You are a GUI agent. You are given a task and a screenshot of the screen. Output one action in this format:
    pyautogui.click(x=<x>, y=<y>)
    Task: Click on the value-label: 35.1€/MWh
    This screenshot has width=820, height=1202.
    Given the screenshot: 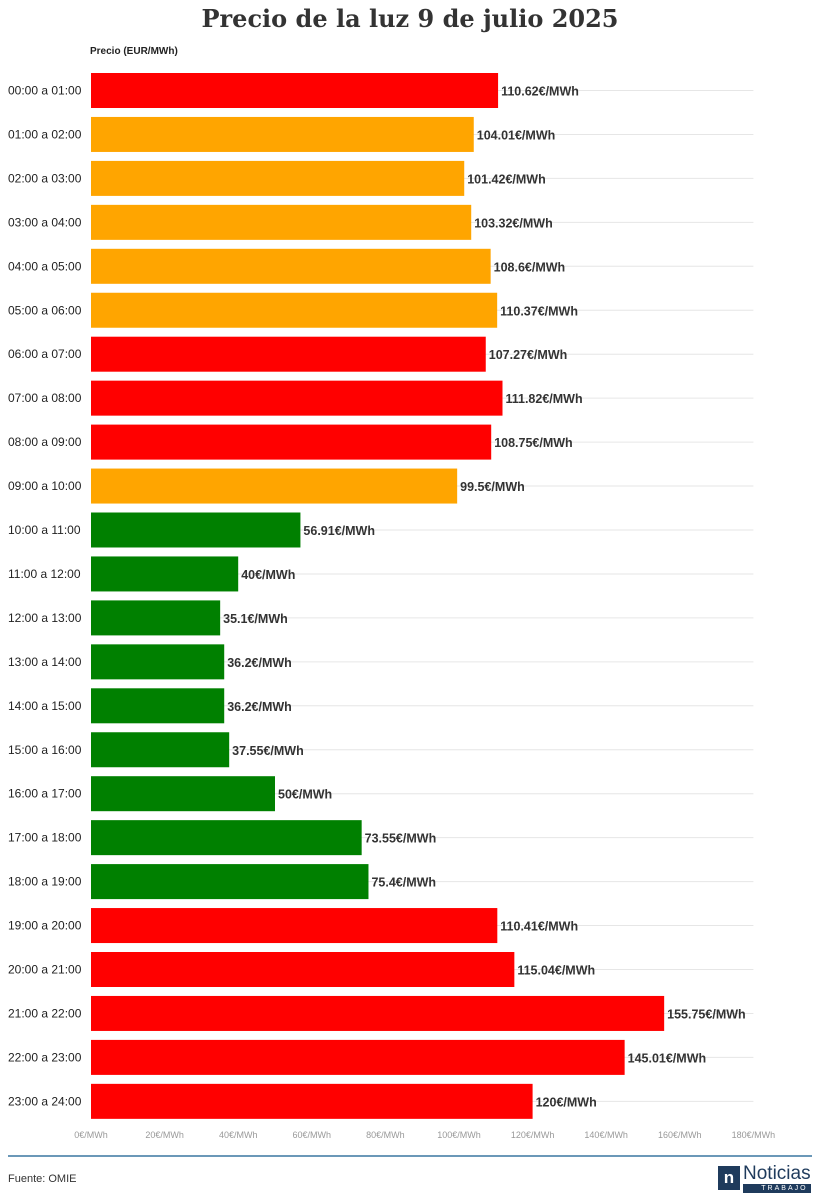 What is the action you would take?
    pyautogui.click(x=255, y=619)
    